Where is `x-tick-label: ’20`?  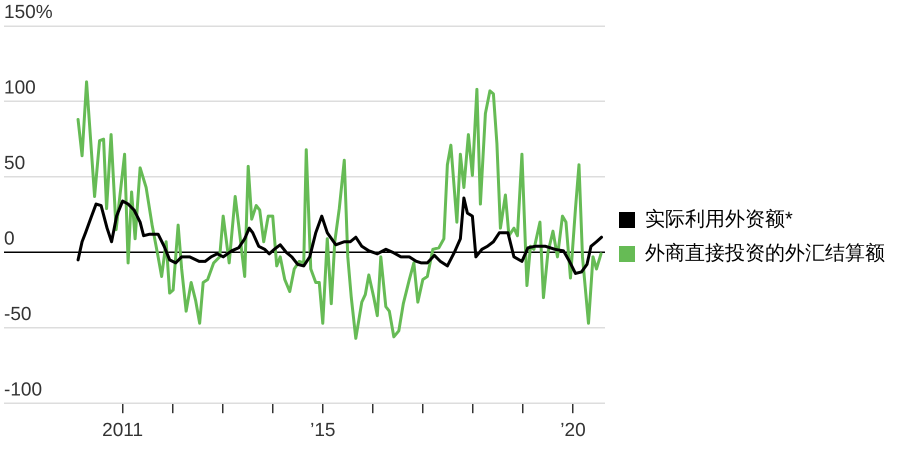 x-tick-label: ’20 is located at coordinates (573, 430).